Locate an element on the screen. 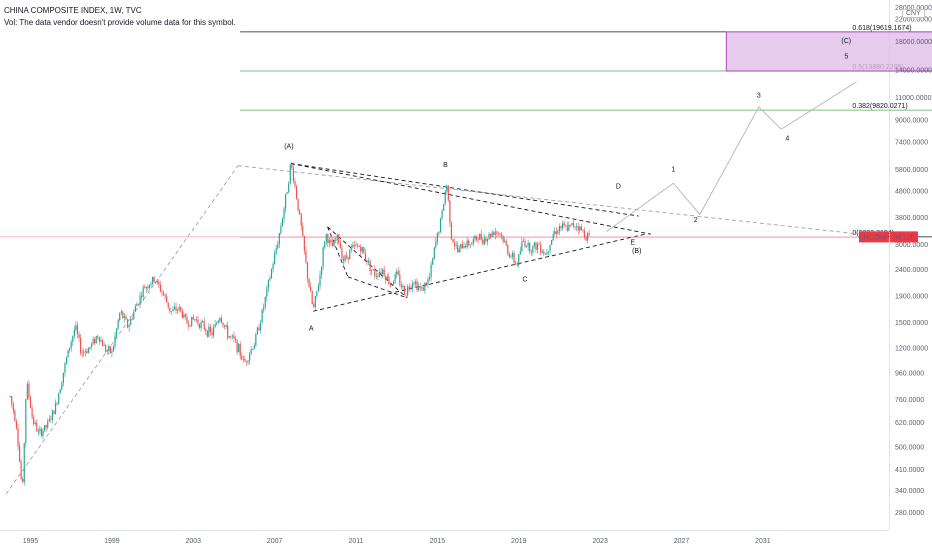 This screenshot has height=550, width=932. price-tick-label: 340.0000 is located at coordinates (909, 491).